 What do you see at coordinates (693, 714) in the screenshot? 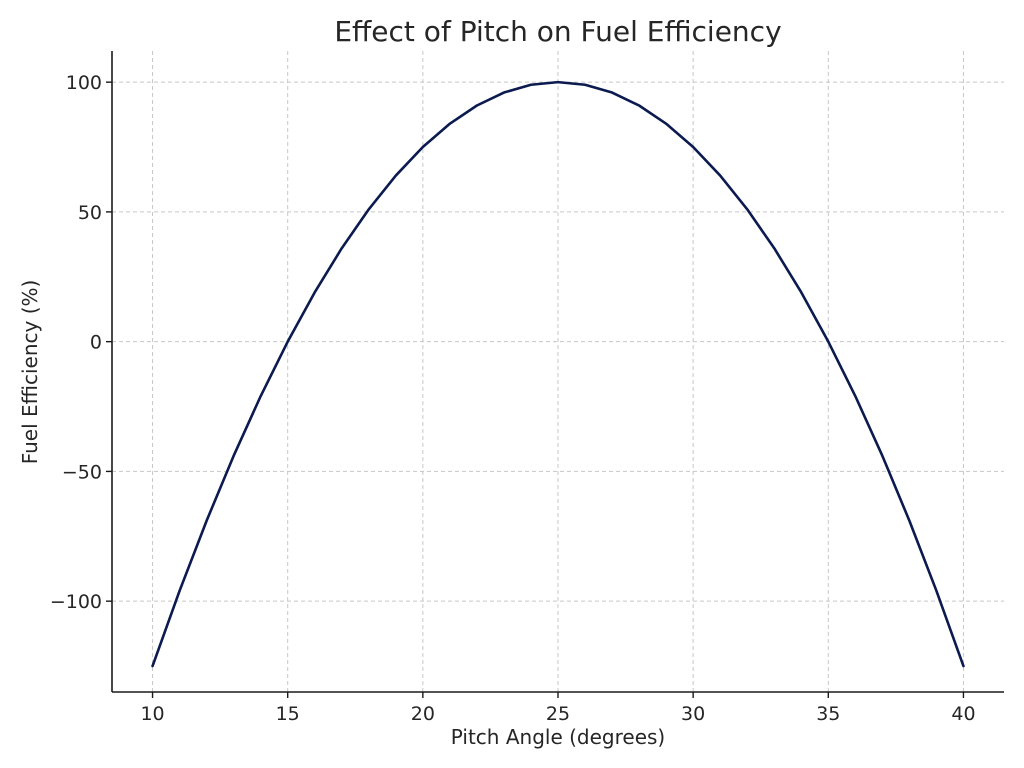
I see `x-tick-label: 30` at bounding box center [693, 714].